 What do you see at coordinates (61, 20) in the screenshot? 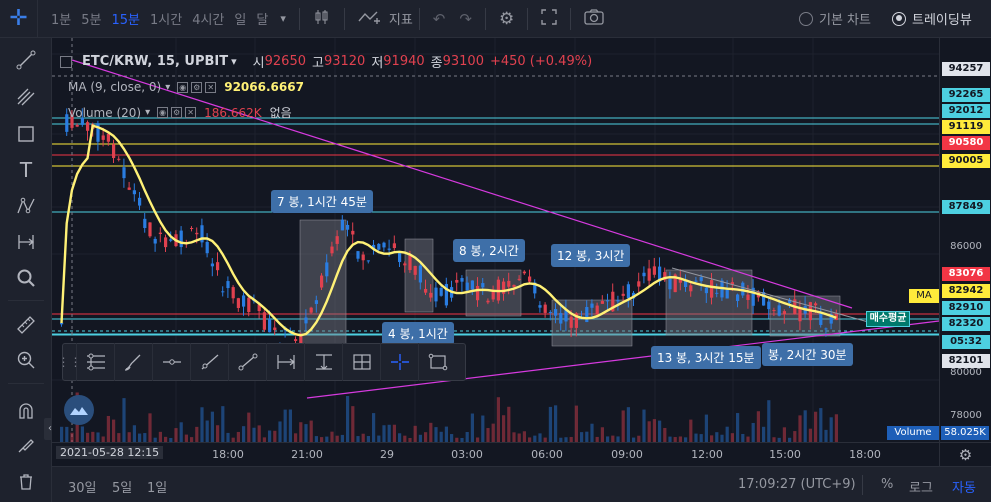
I see `tf-1m: 1분` at bounding box center [61, 20].